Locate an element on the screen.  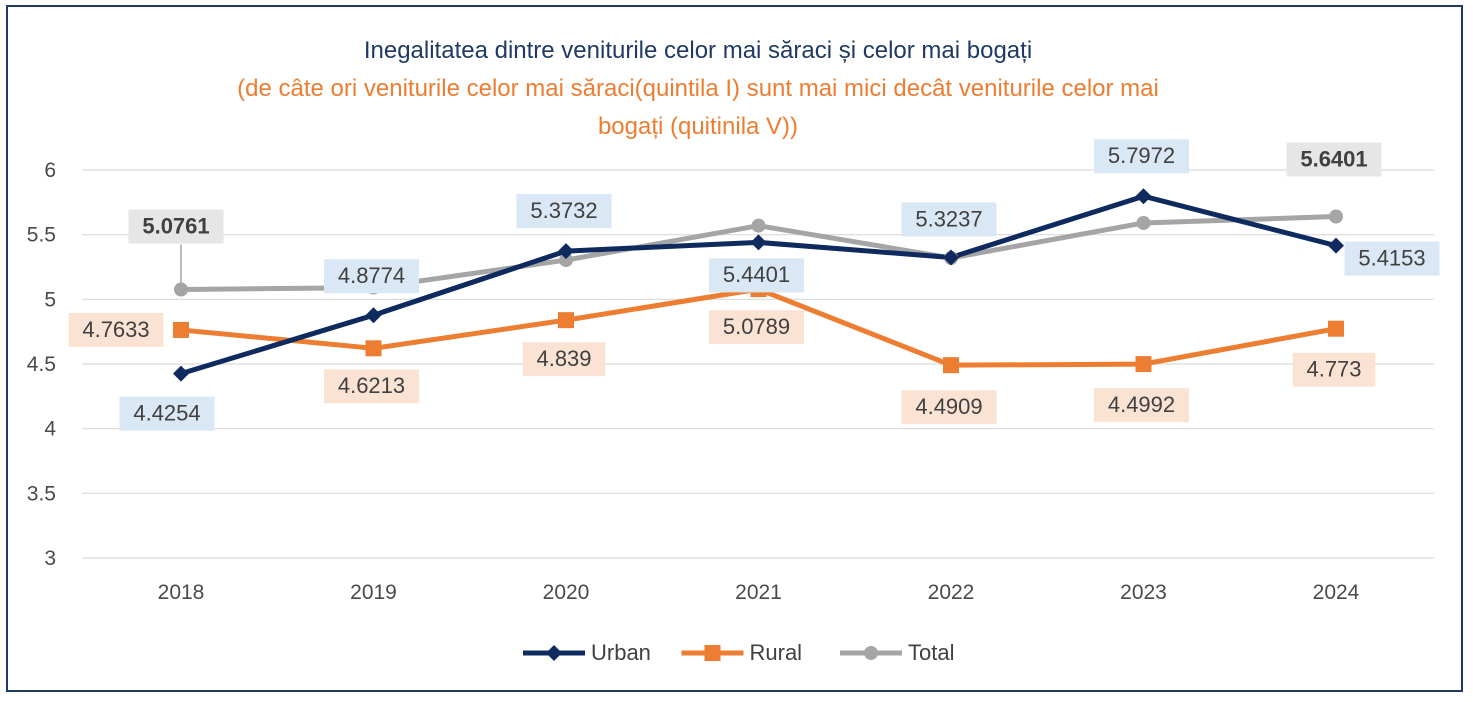
x-tick-label: 2021 is located at coordinates (758, 592).